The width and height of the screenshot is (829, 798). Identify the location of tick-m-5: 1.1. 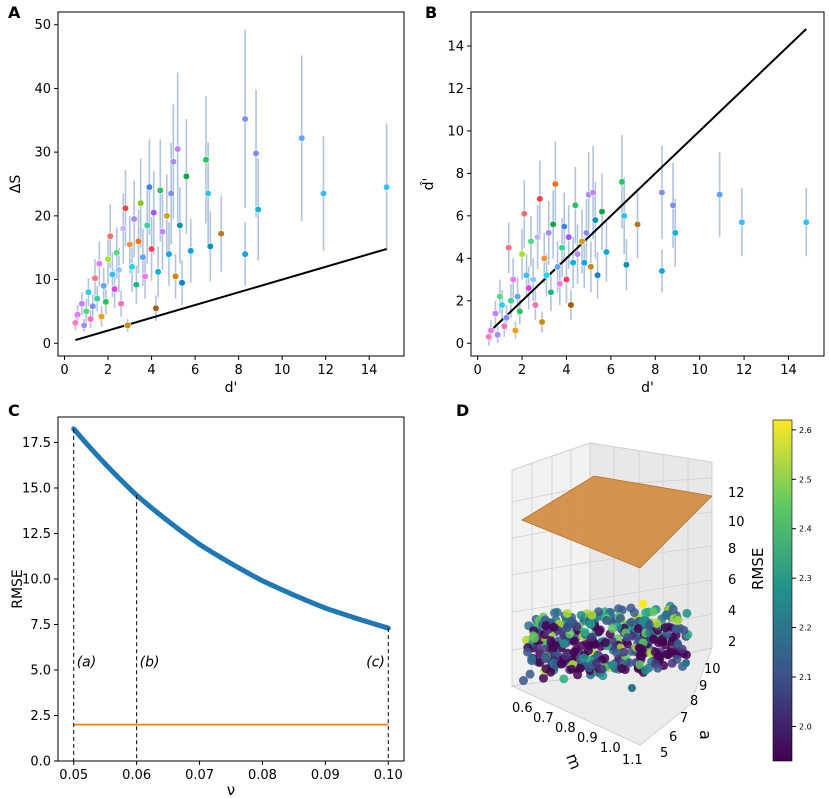
(632, 760).